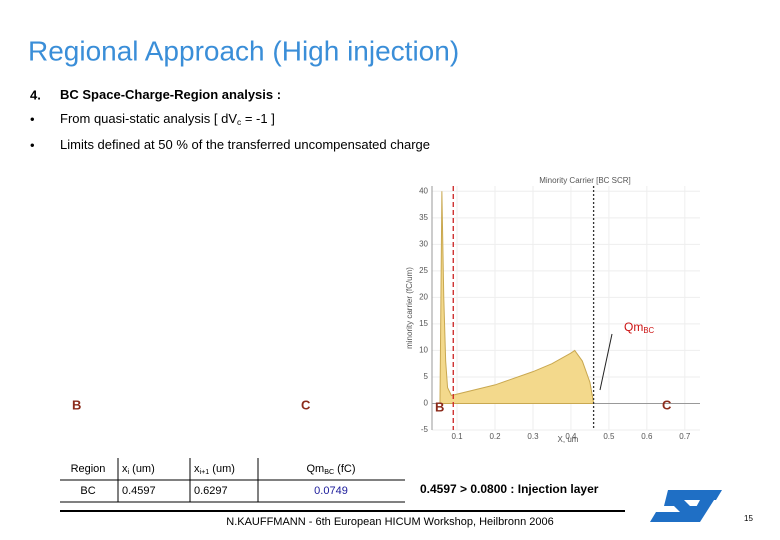 Image resolution: width=780 pixels, height=540 pixels. I want to click on qm-arrow, so click(606, 362).